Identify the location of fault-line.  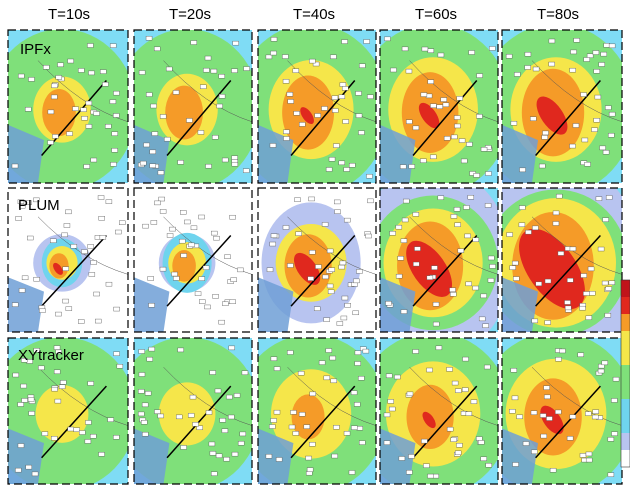
(445, 118).